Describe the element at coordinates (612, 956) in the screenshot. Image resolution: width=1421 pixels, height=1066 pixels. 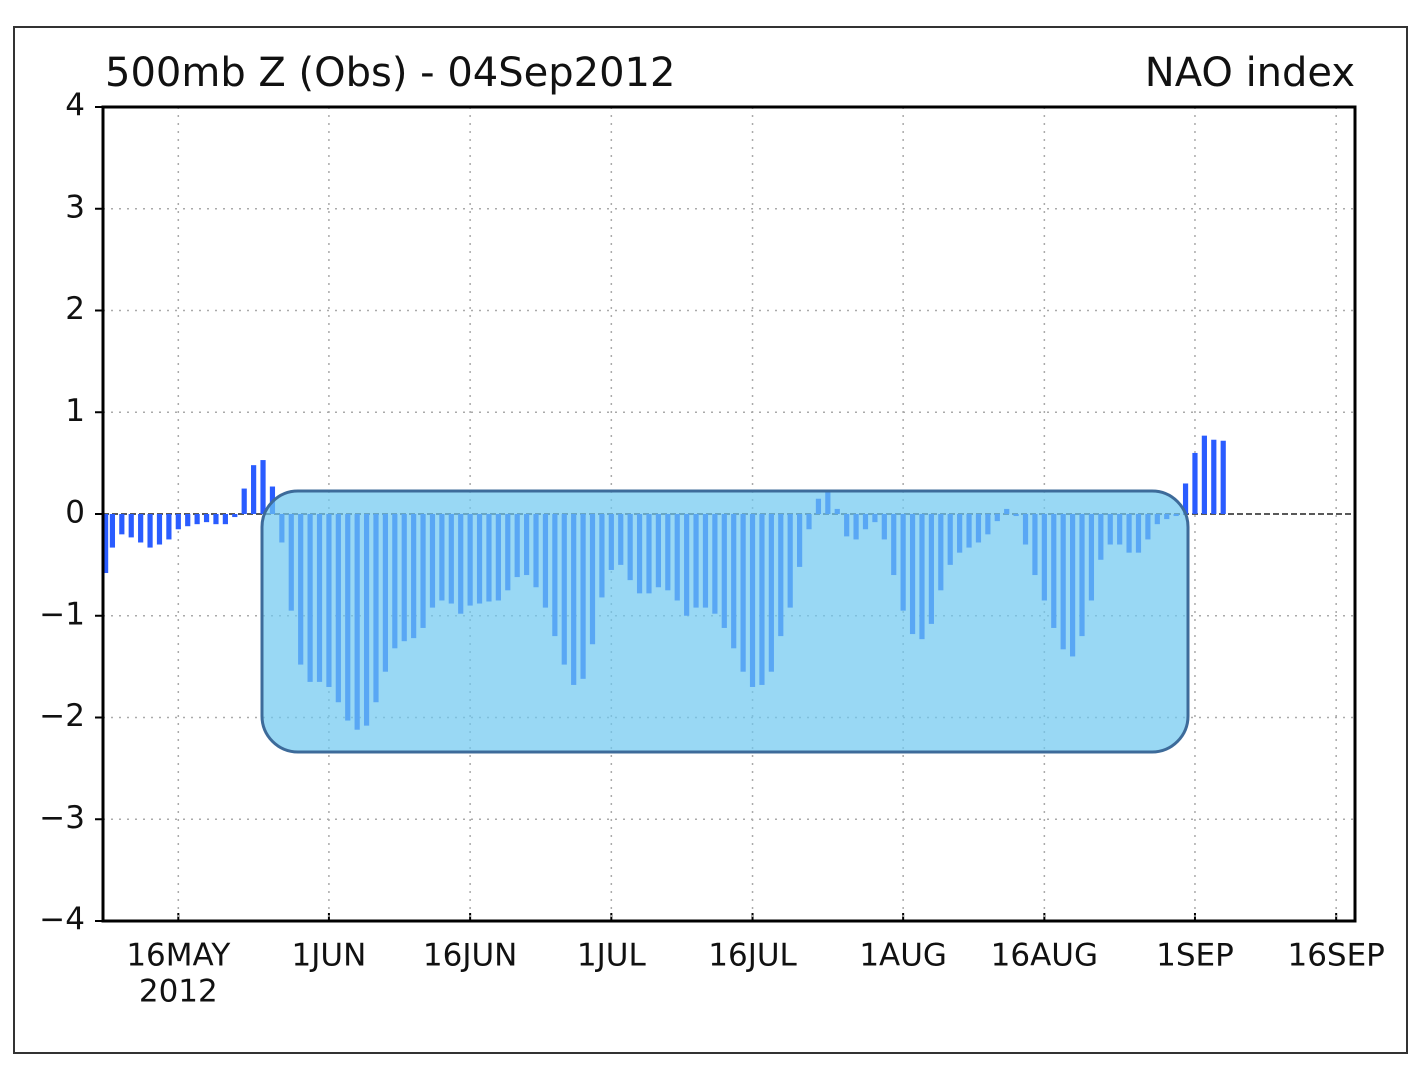
I see `x-tick-label: 1JUL` at that location.